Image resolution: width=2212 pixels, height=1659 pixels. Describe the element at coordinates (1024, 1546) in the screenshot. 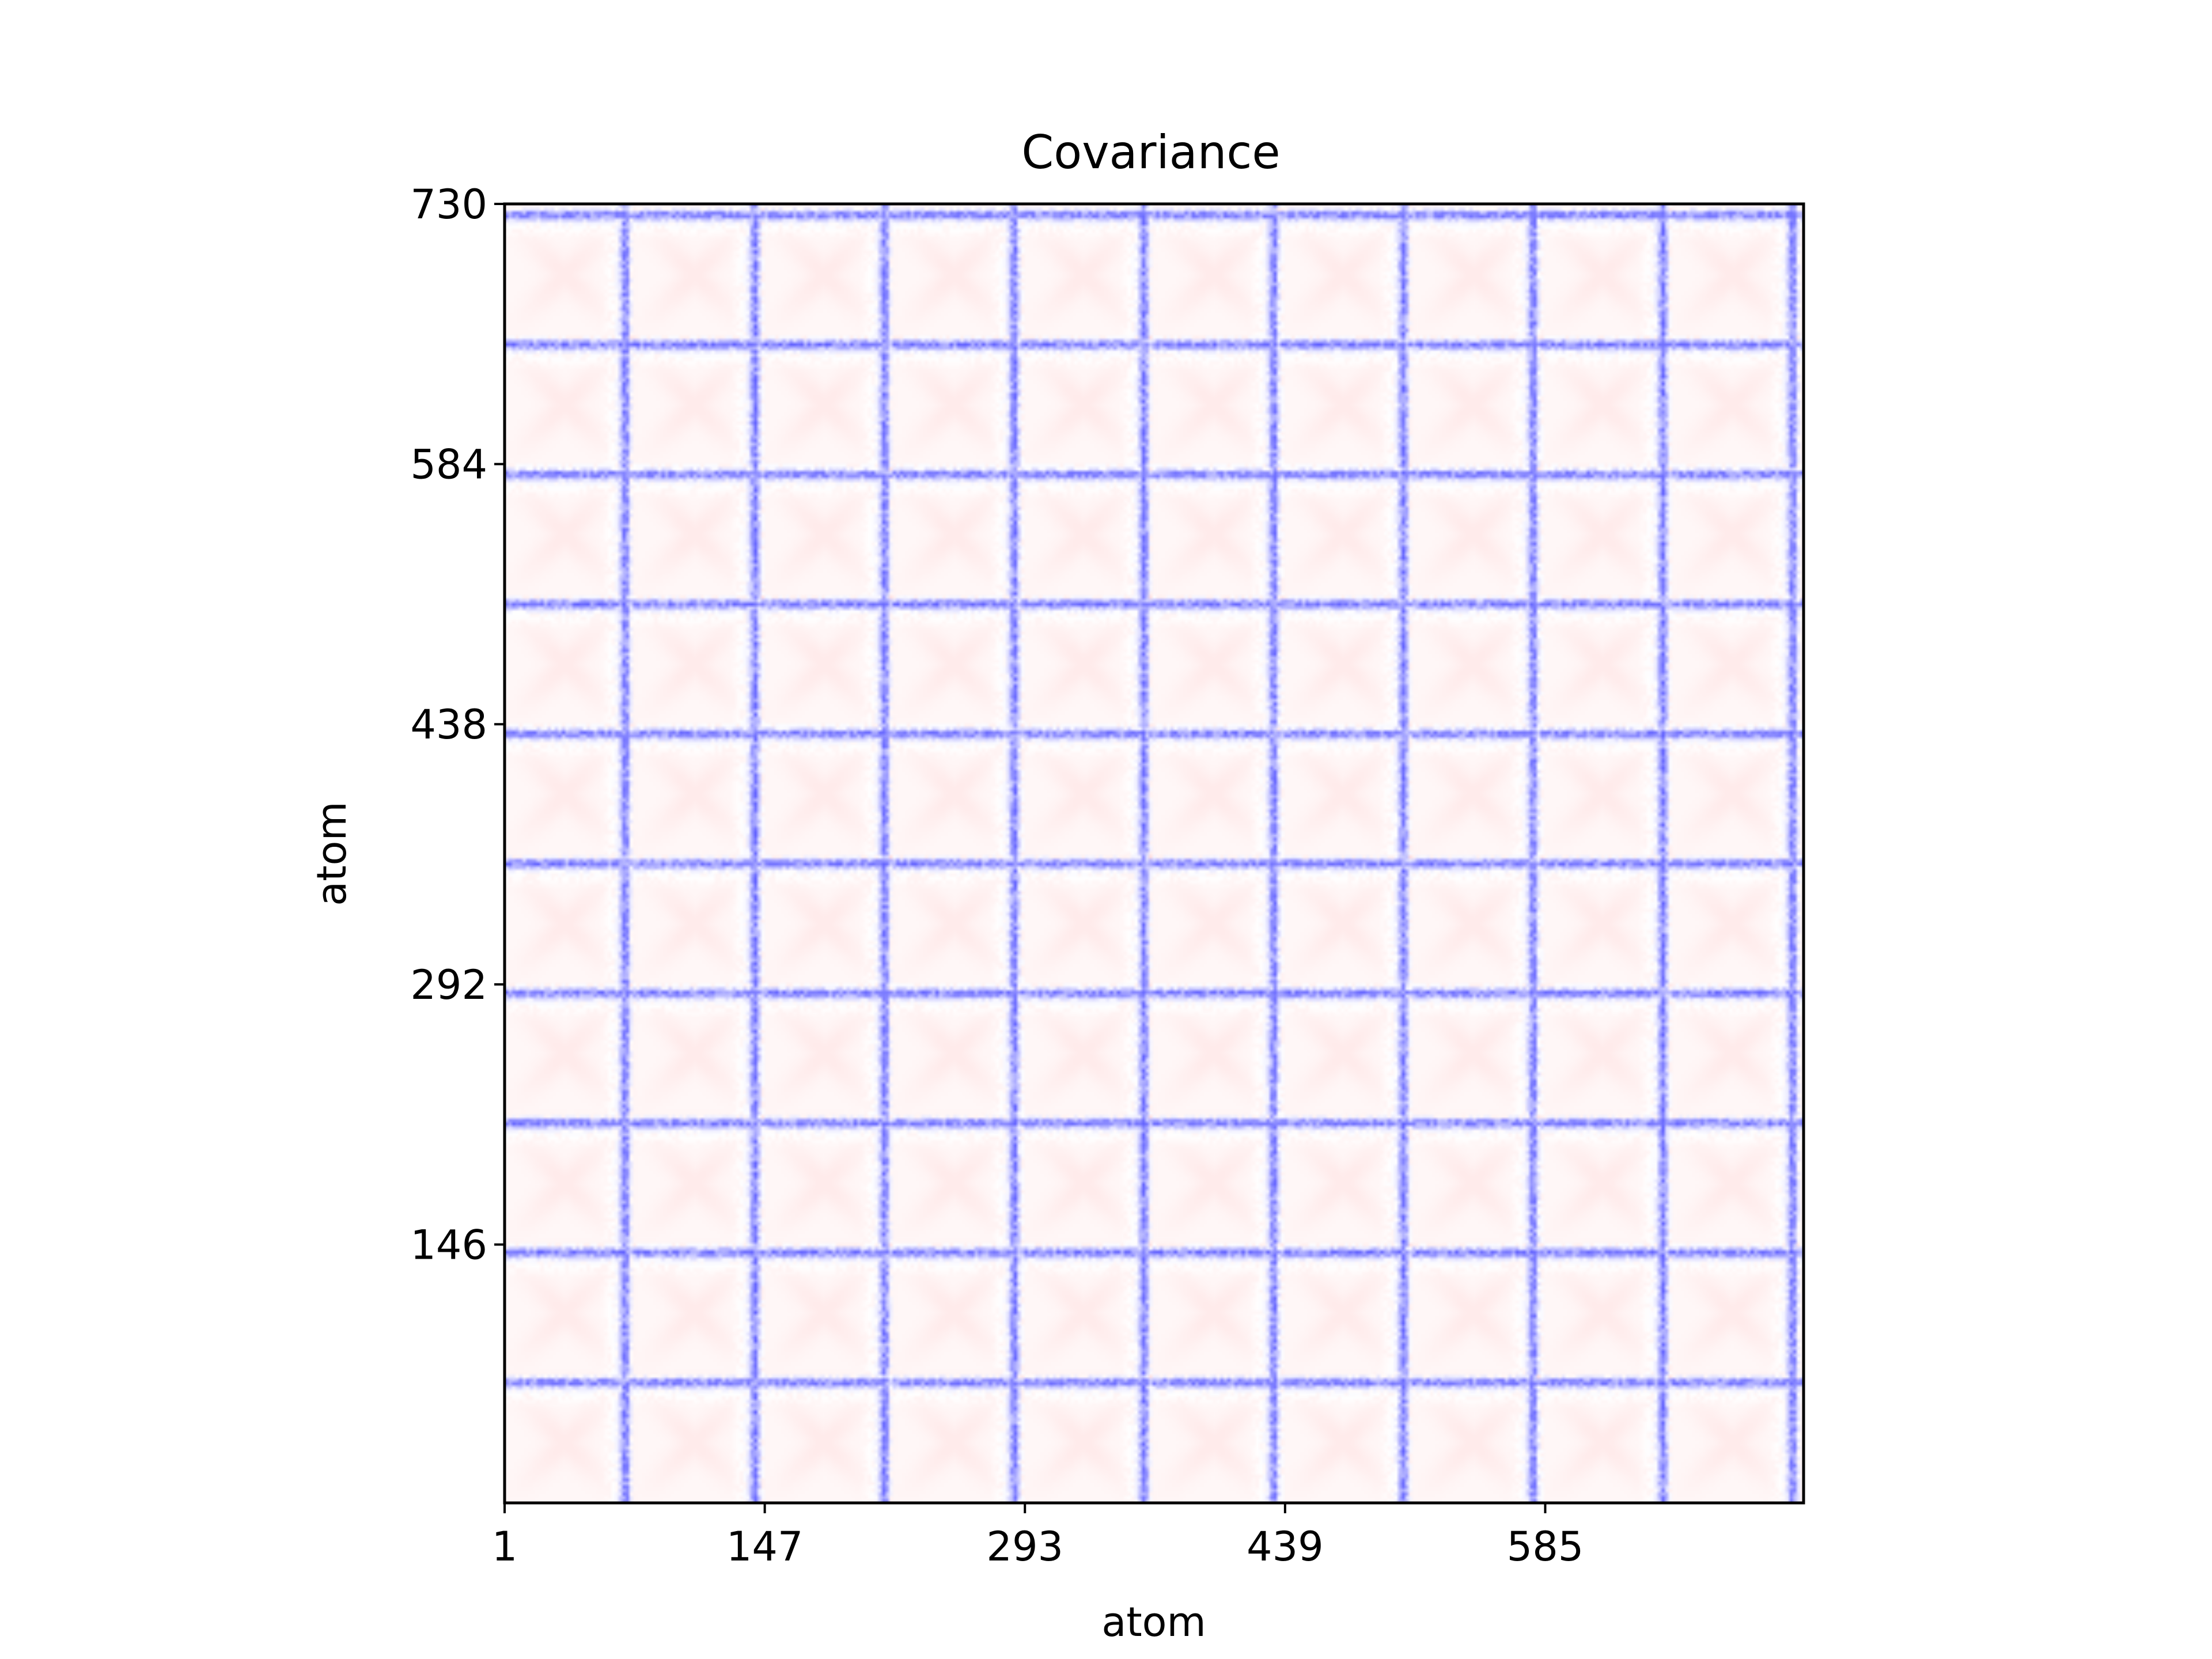

I see `x-tick-label: 293` at that location.